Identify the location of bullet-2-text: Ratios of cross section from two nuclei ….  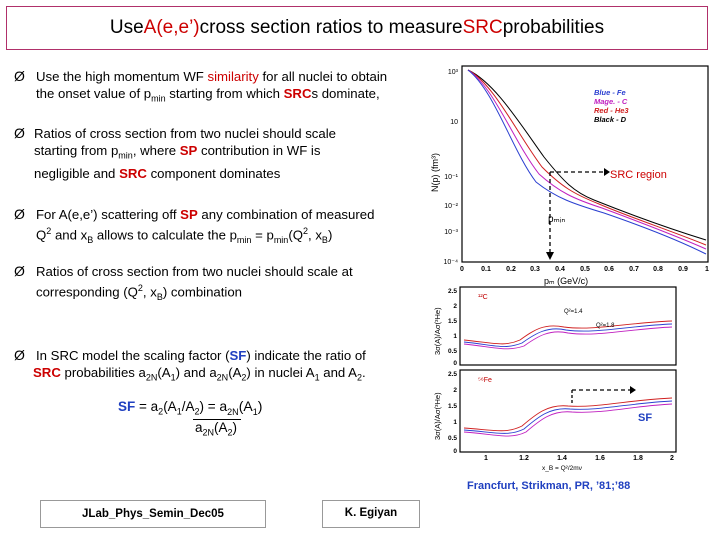
(185, 153).